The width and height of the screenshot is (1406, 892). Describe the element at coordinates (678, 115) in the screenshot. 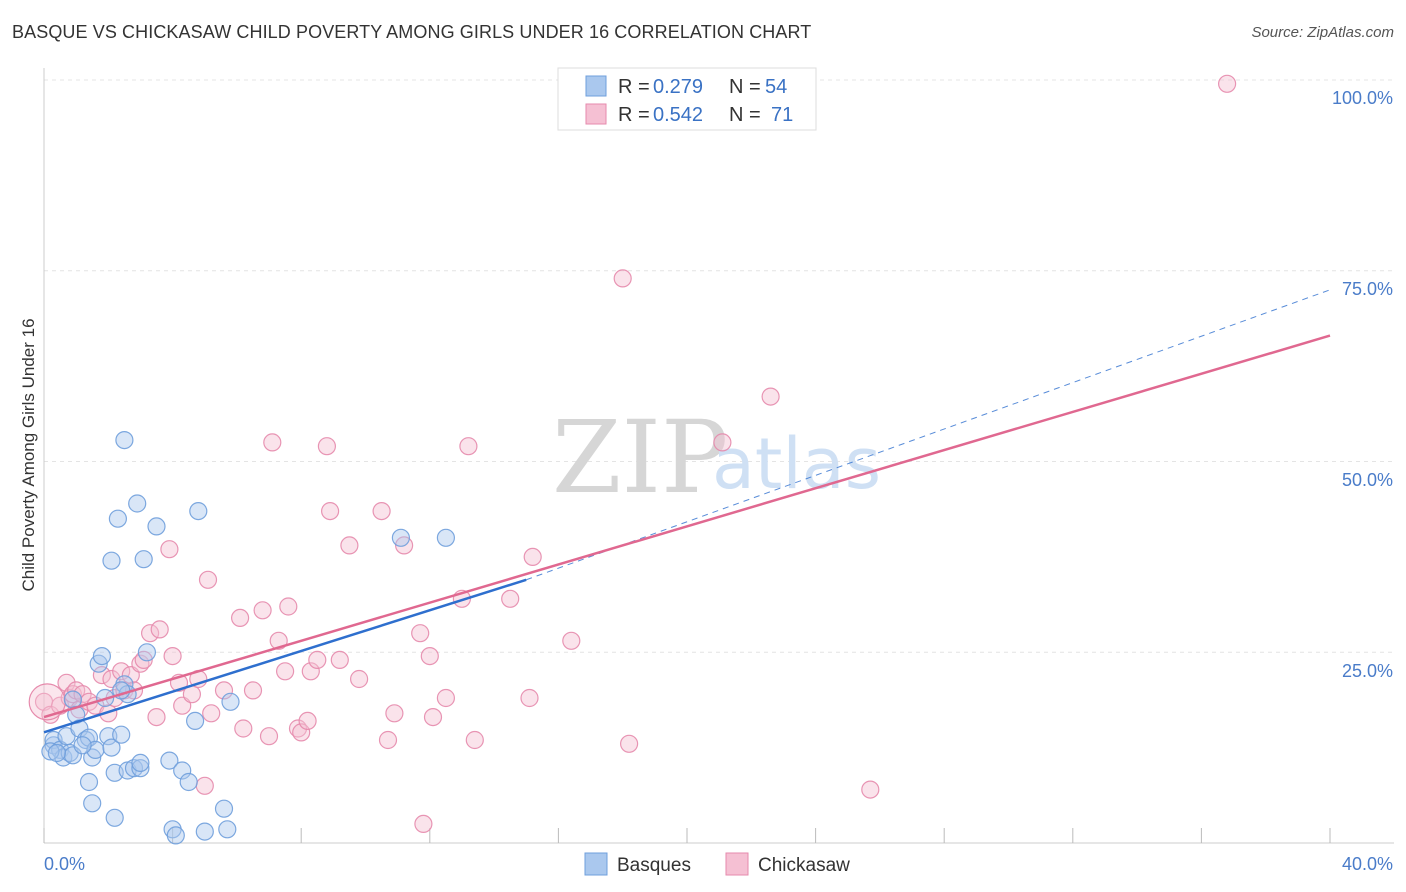

I see `legend-r-value-chickasaw: 0.542` at that location.